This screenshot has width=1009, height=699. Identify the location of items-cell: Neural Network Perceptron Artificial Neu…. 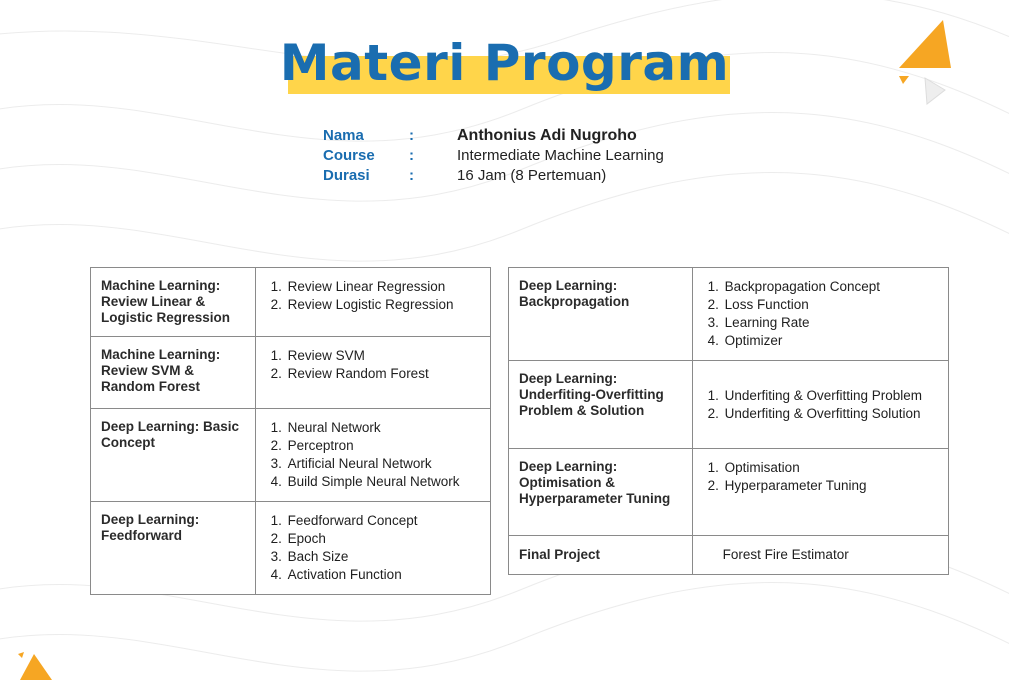
(373, 455).